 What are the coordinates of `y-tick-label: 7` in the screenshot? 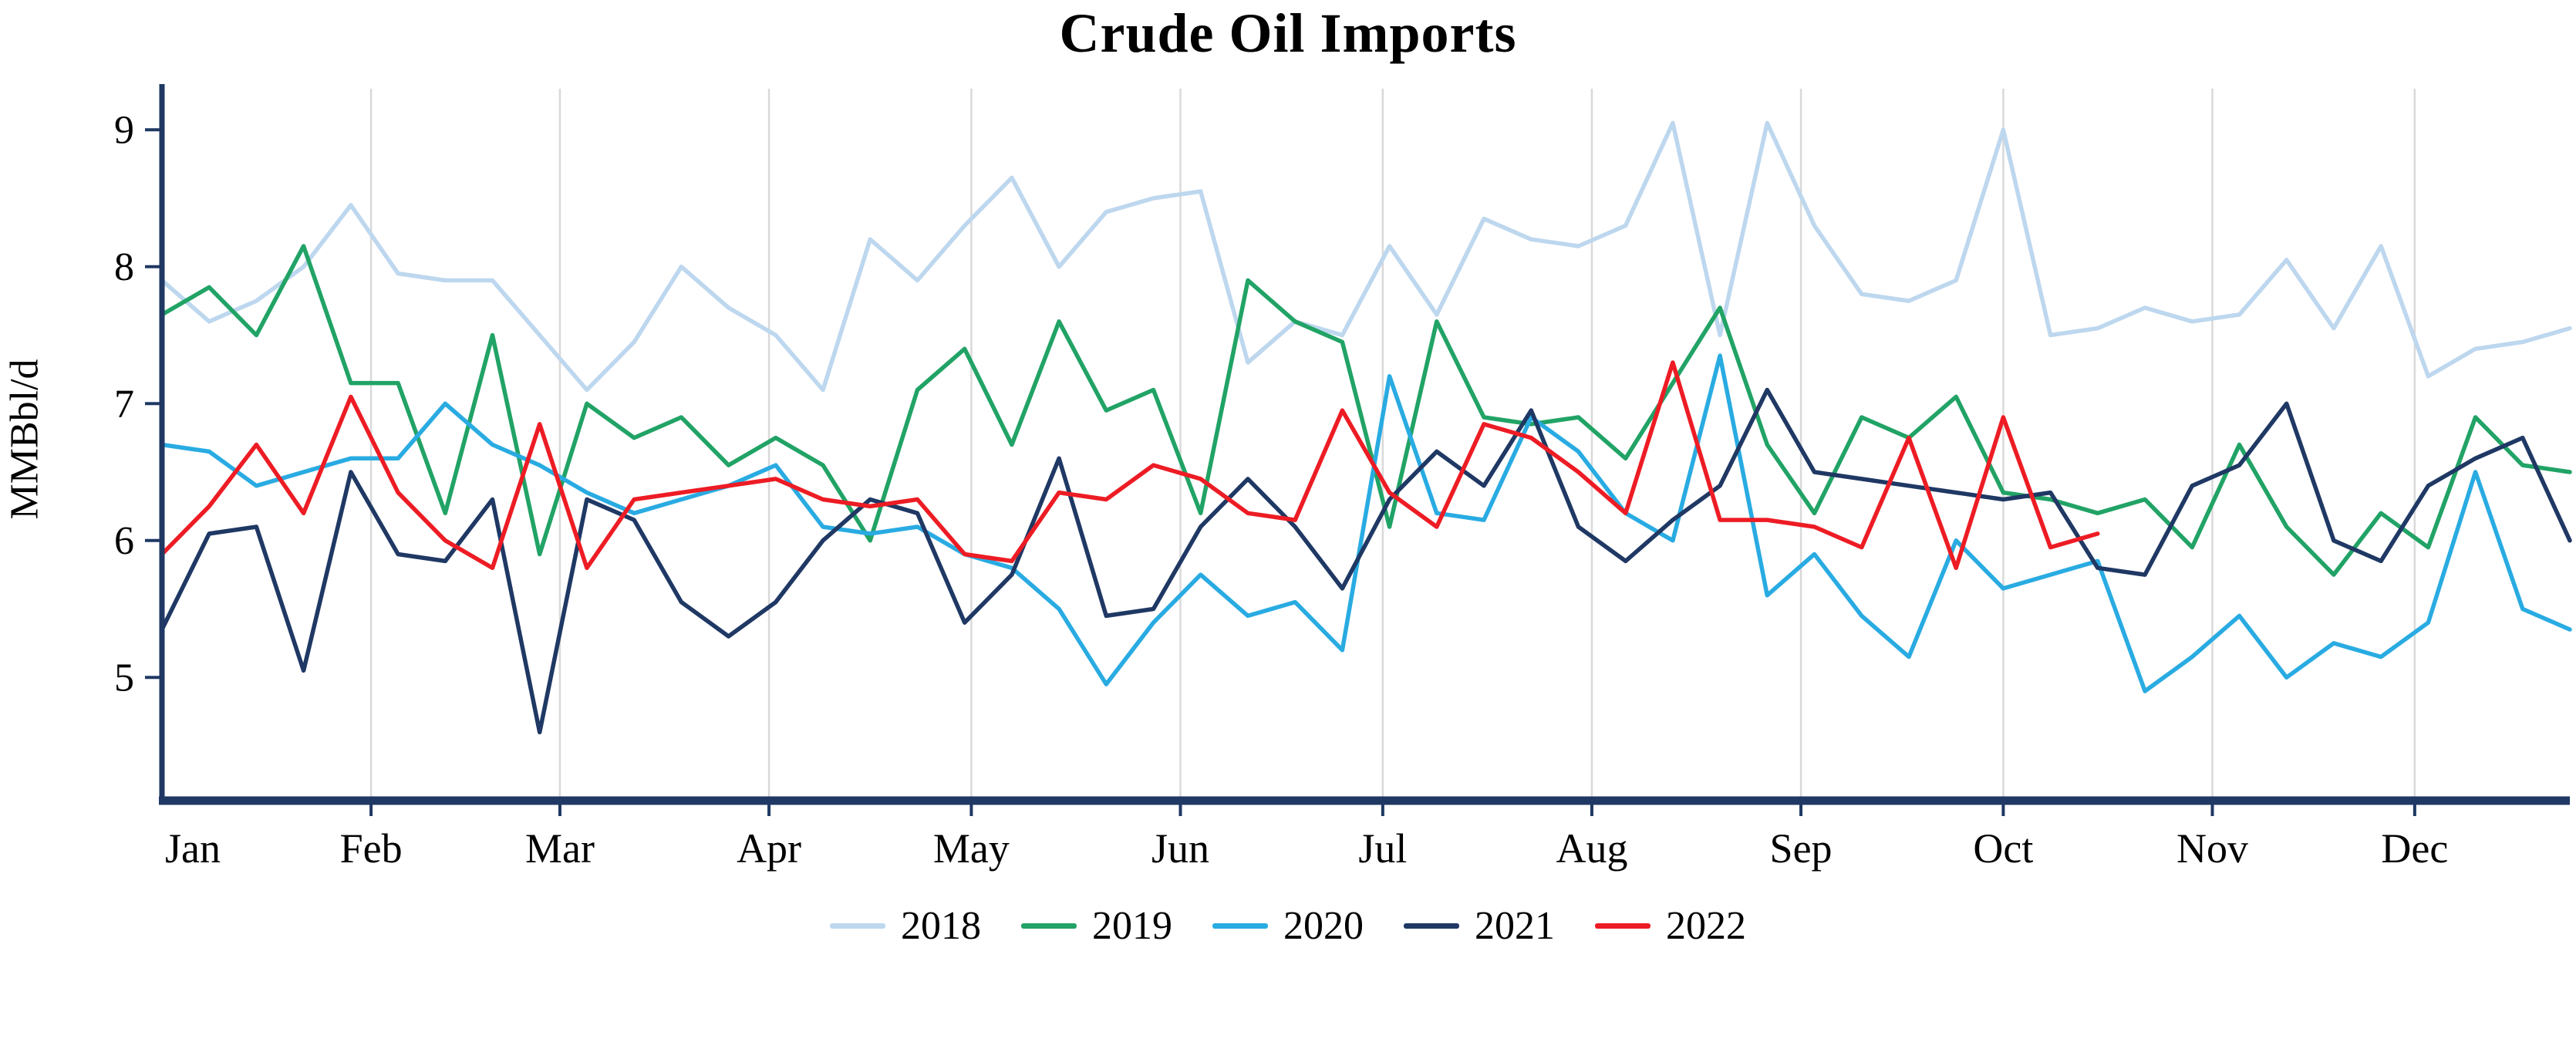 It's located at (124, 404).